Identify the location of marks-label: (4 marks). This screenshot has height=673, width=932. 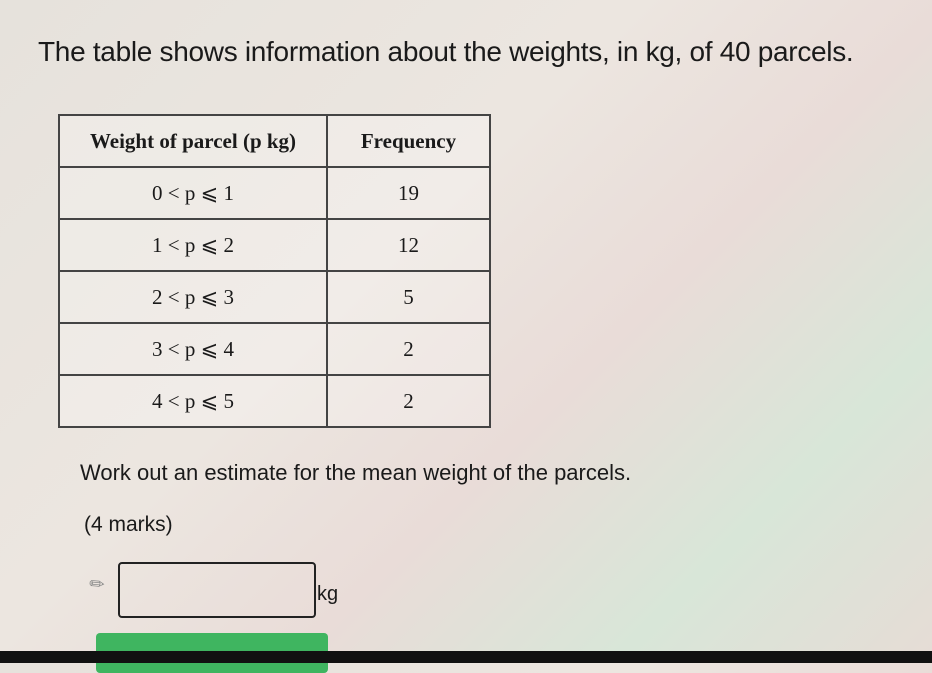
(128, 524).